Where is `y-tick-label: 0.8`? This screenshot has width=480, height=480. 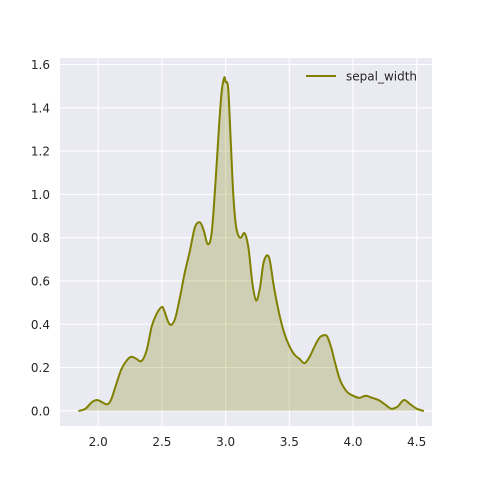 y-tick-label: 0.8 is located at coordinates (40, 238).